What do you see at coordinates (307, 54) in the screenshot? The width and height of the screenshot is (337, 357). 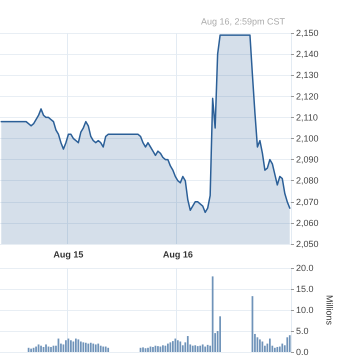 I see `y-tick-label: 2,140` at bounding box center [307, 54].